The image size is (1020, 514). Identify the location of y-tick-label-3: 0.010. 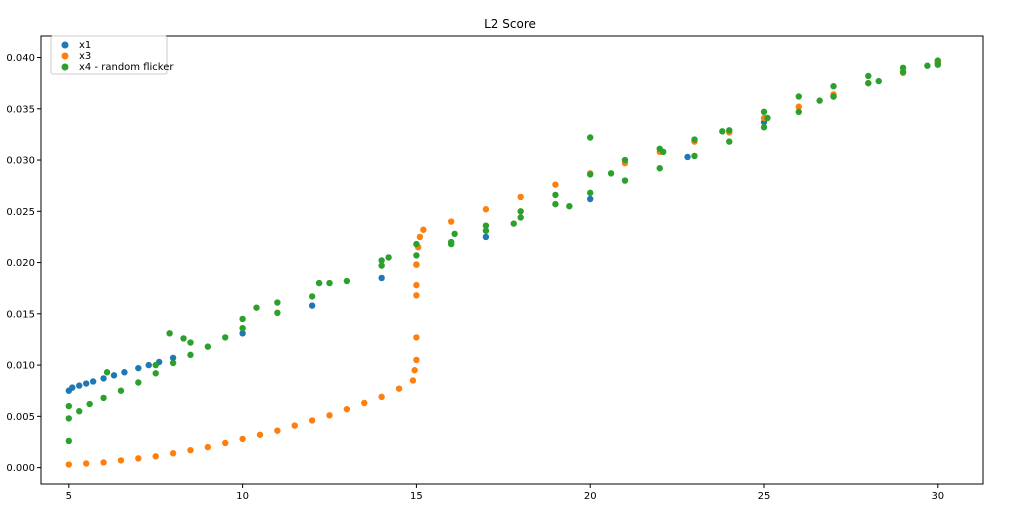
(20, 366).